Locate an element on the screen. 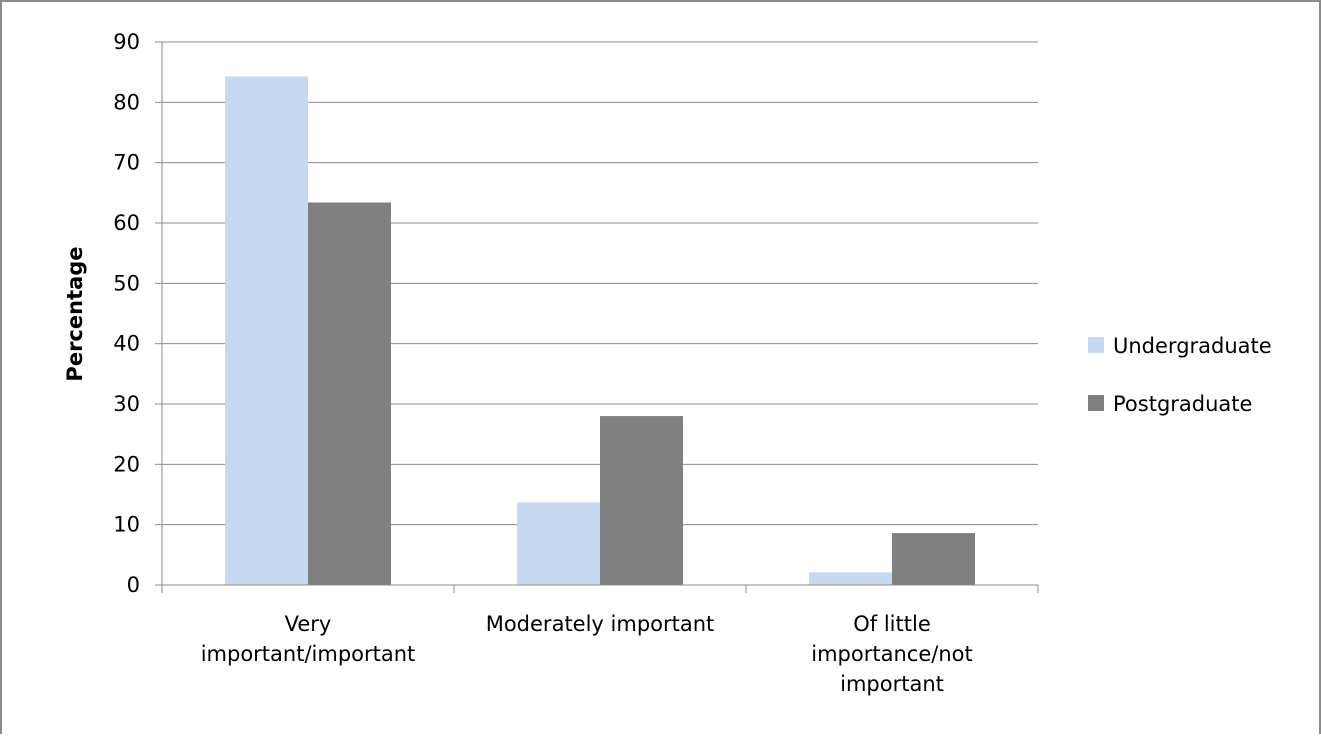 Image resolution: width=1321 pixels, height=738 pixels. legend-item-undergraduate: Undergraduate is located at coordinates (1180, 346).